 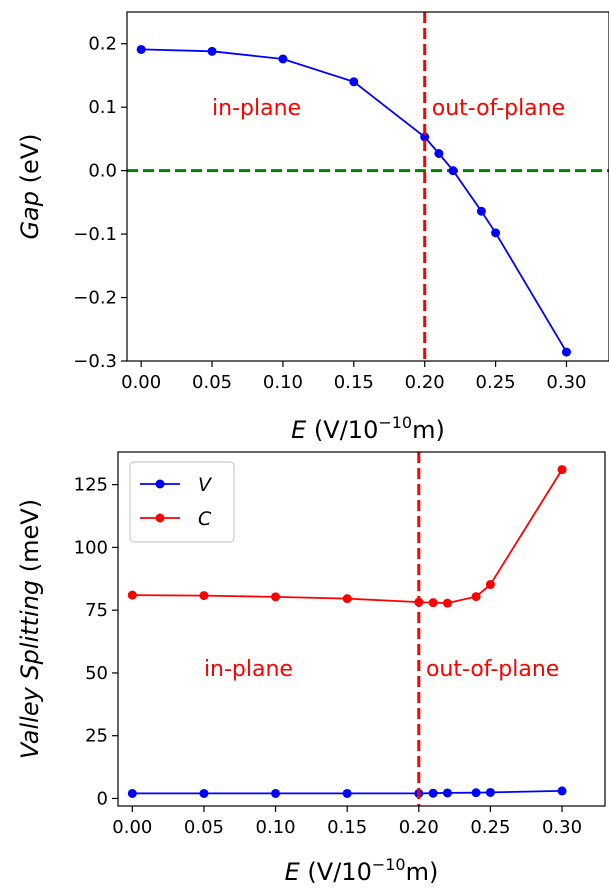 What do you see at coordinates (102, 44) in the screenshot?
I see `y-tick-label: 0.2` at bounding box center [102, 44].